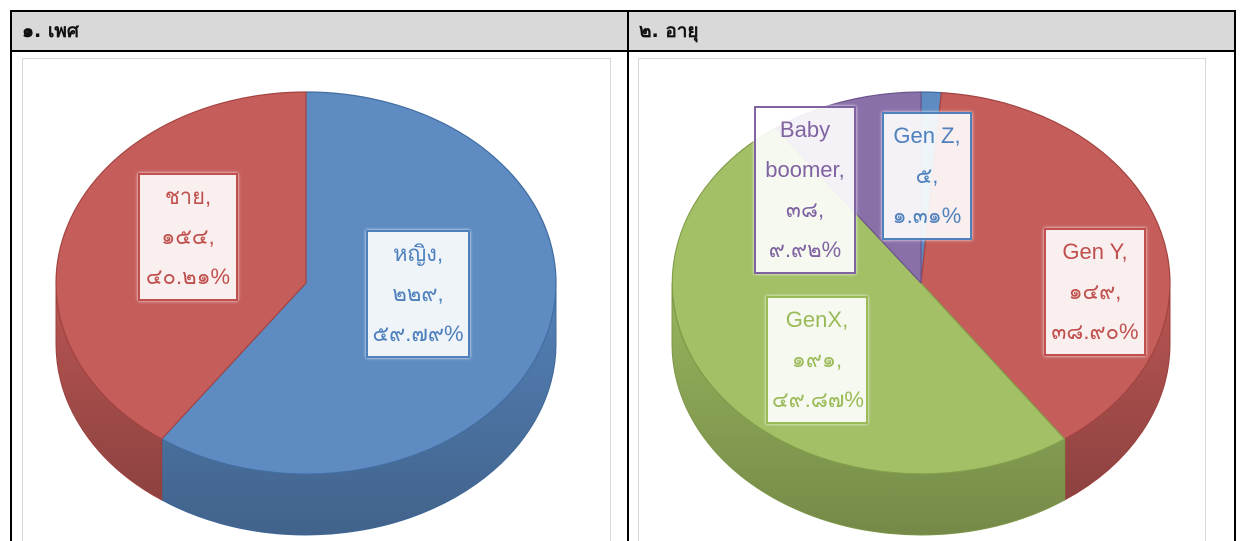 The height and width of the screenshot is (541, 1246). I want to click on column-divider, so click(628, 276).